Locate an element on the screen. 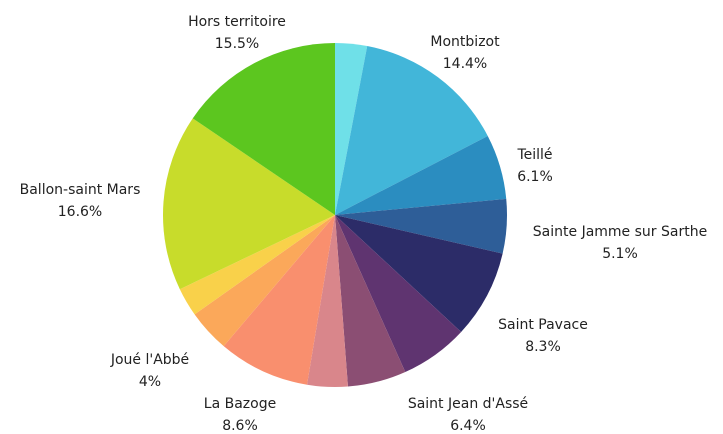  slice-value-label: 16.6% is located at coordinates (80, 212).